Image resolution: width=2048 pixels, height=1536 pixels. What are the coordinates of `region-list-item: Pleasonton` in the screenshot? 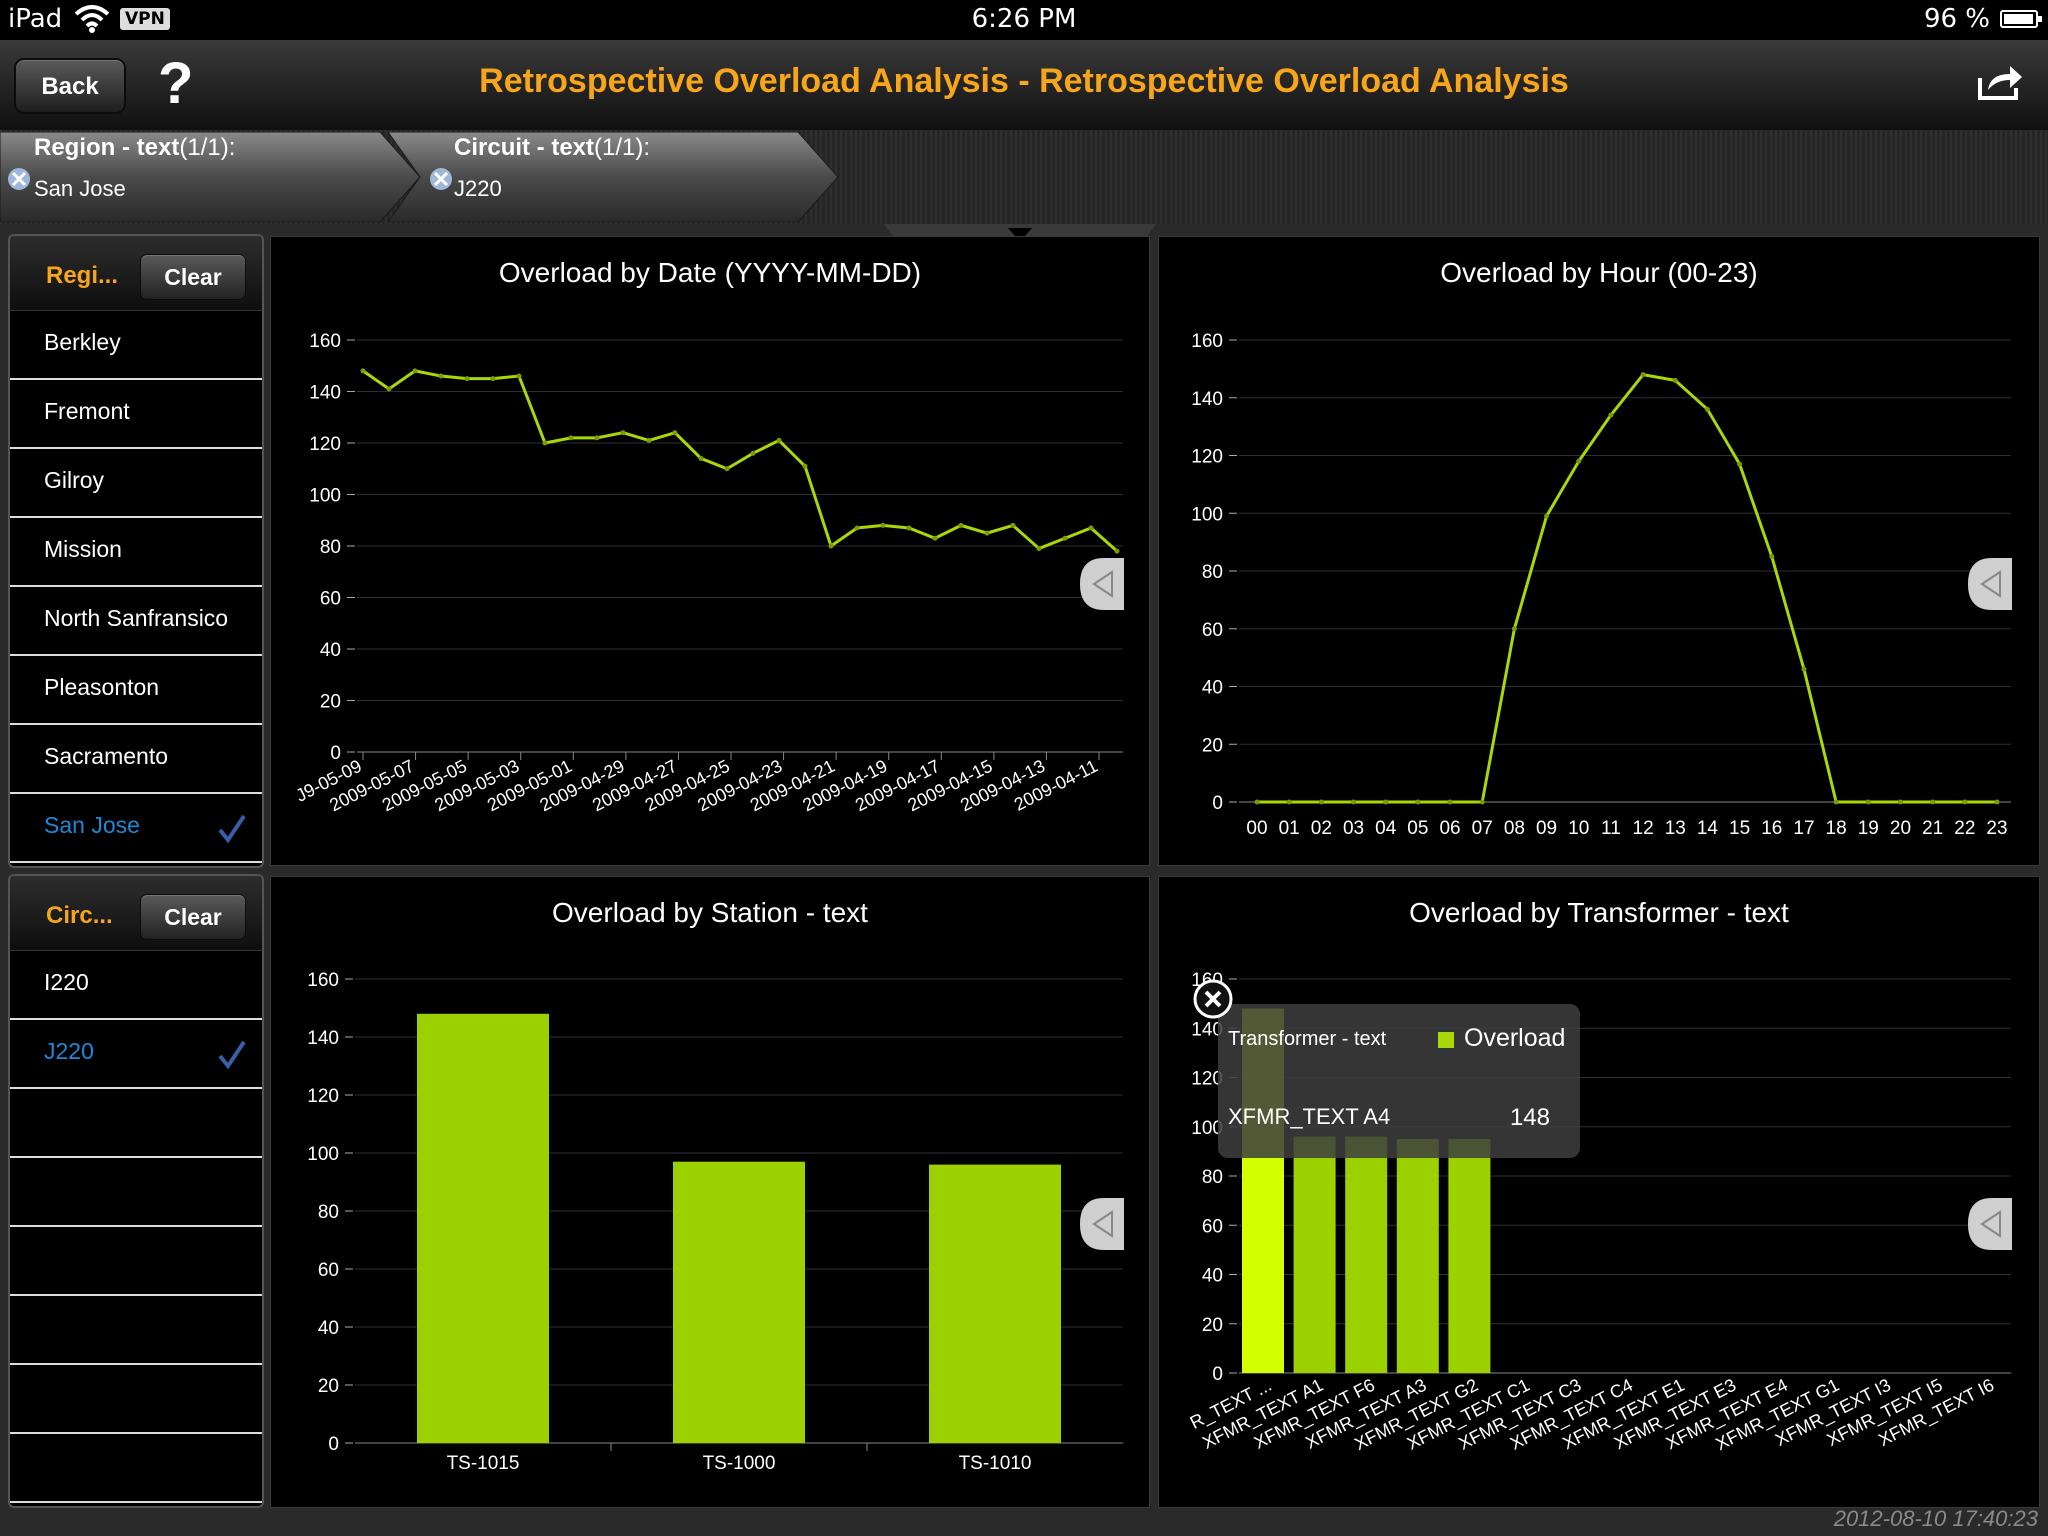 It's located at (136, 690).